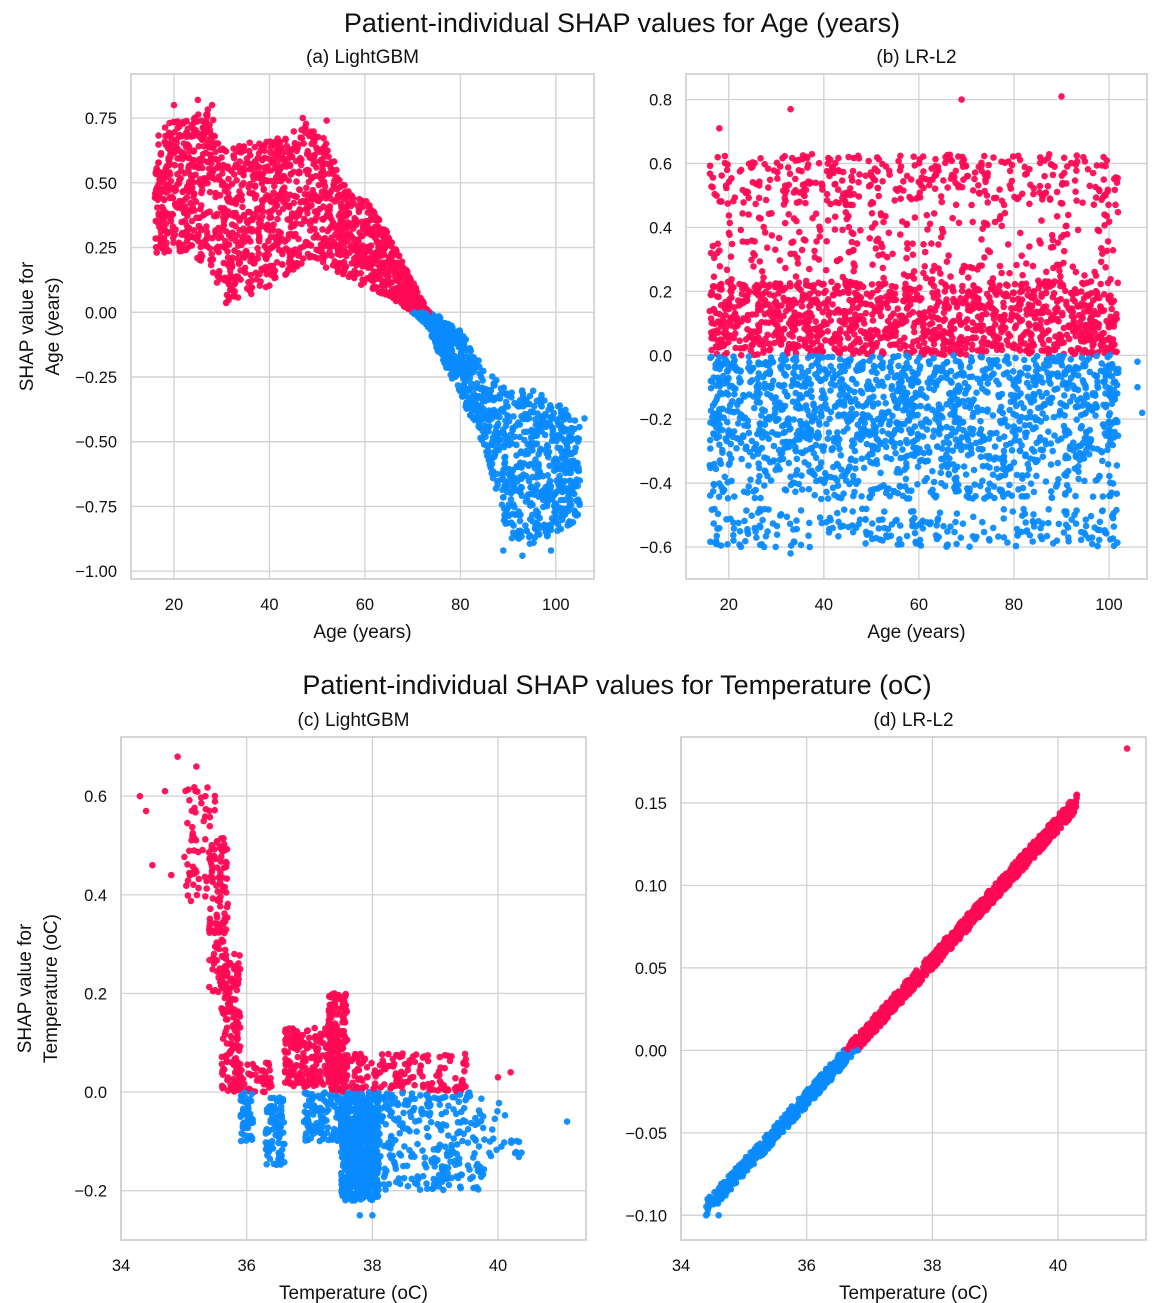 This screenshot has width=1155, height=1303. What do you see at coordinates (96, 507) in the screenshot?
I see `y-tick-label: −0.75` at bounding box center [96, 507].